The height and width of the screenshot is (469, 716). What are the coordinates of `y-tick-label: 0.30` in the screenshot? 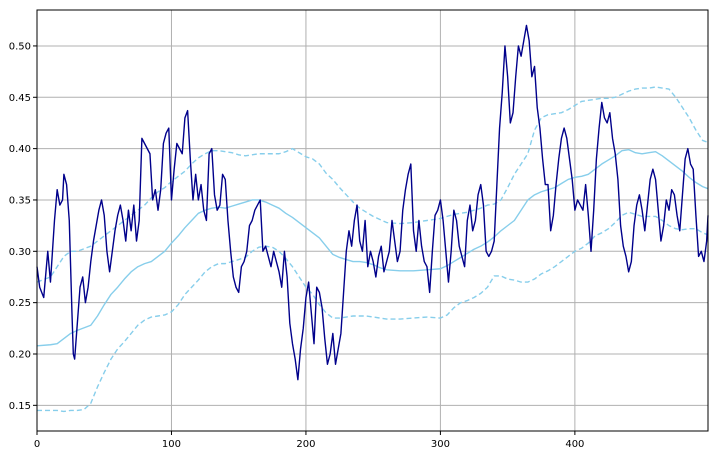 It's located at (20, 252).